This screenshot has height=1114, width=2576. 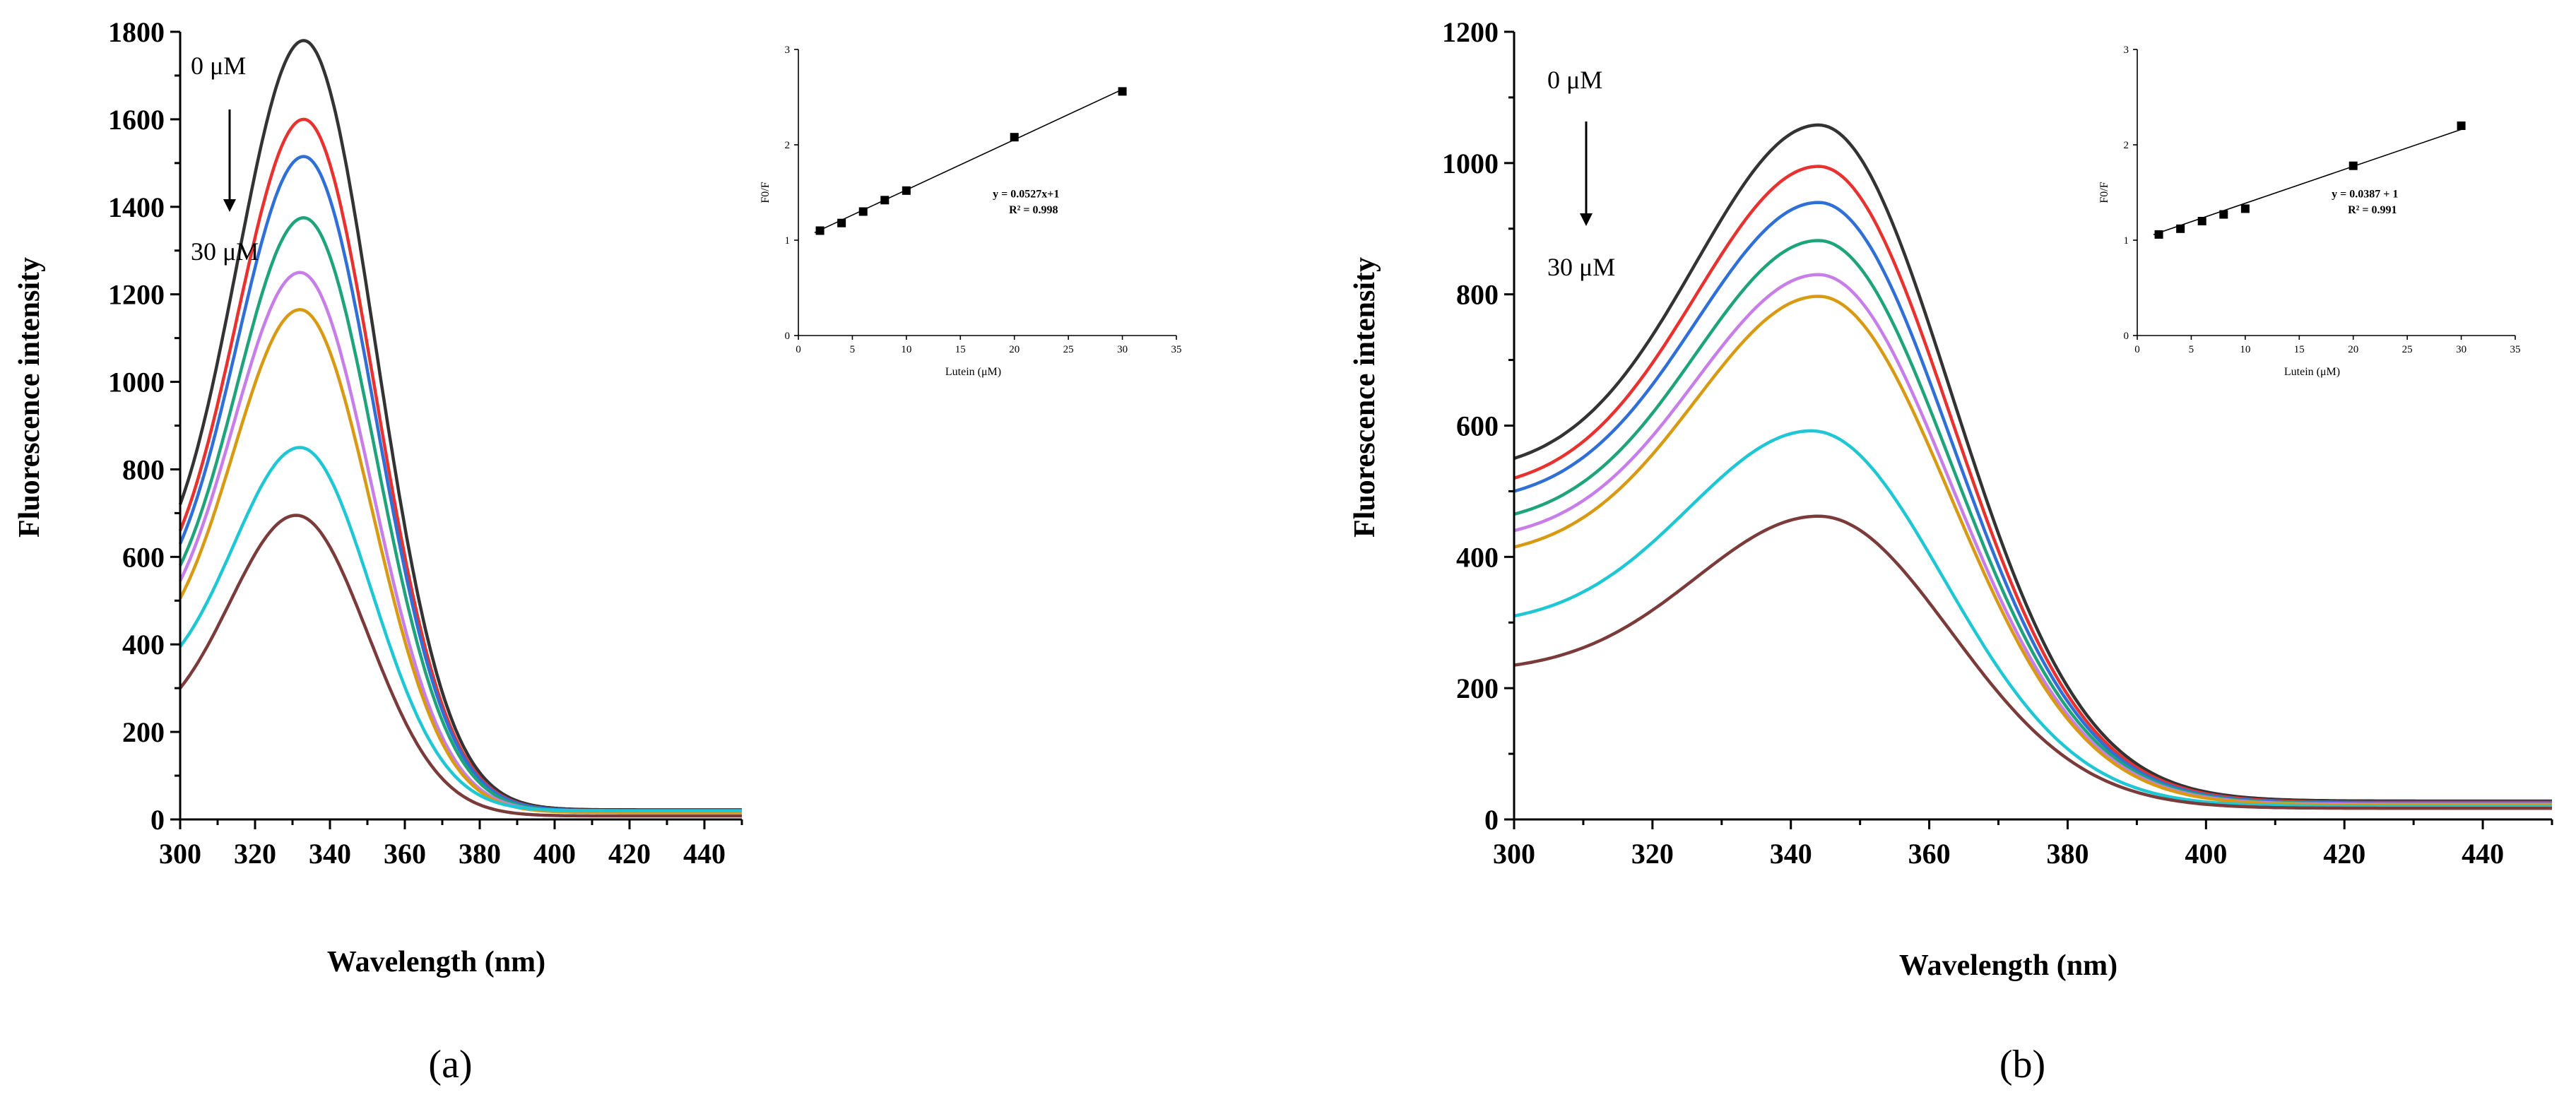 I want to click on panel-label: (b), so click(x=2022, y=1064).